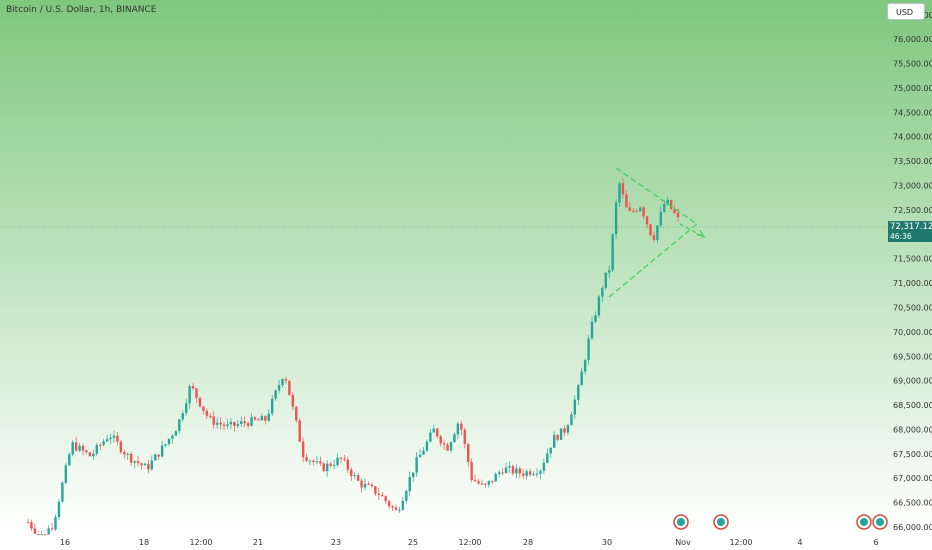 This screenshot has width=932, height=550. I want to click on breakout-arrow, so click(692, 230).